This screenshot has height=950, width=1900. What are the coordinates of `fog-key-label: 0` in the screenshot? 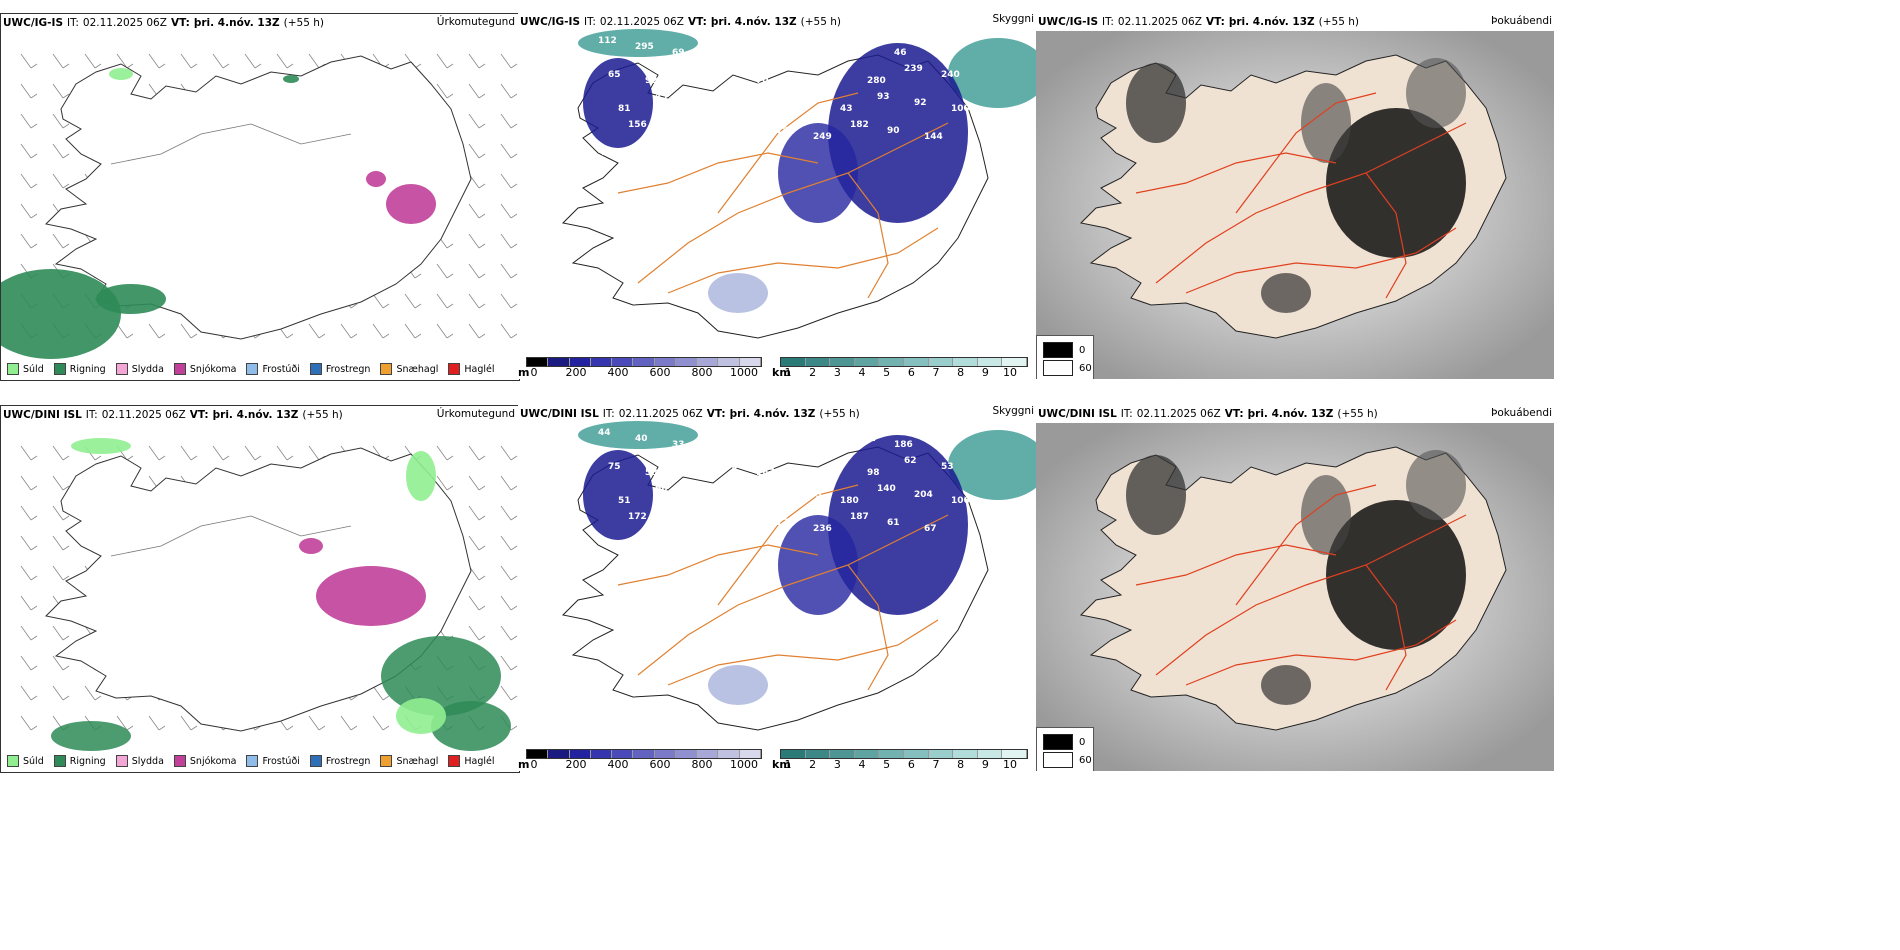 It's located at (1082, 742).